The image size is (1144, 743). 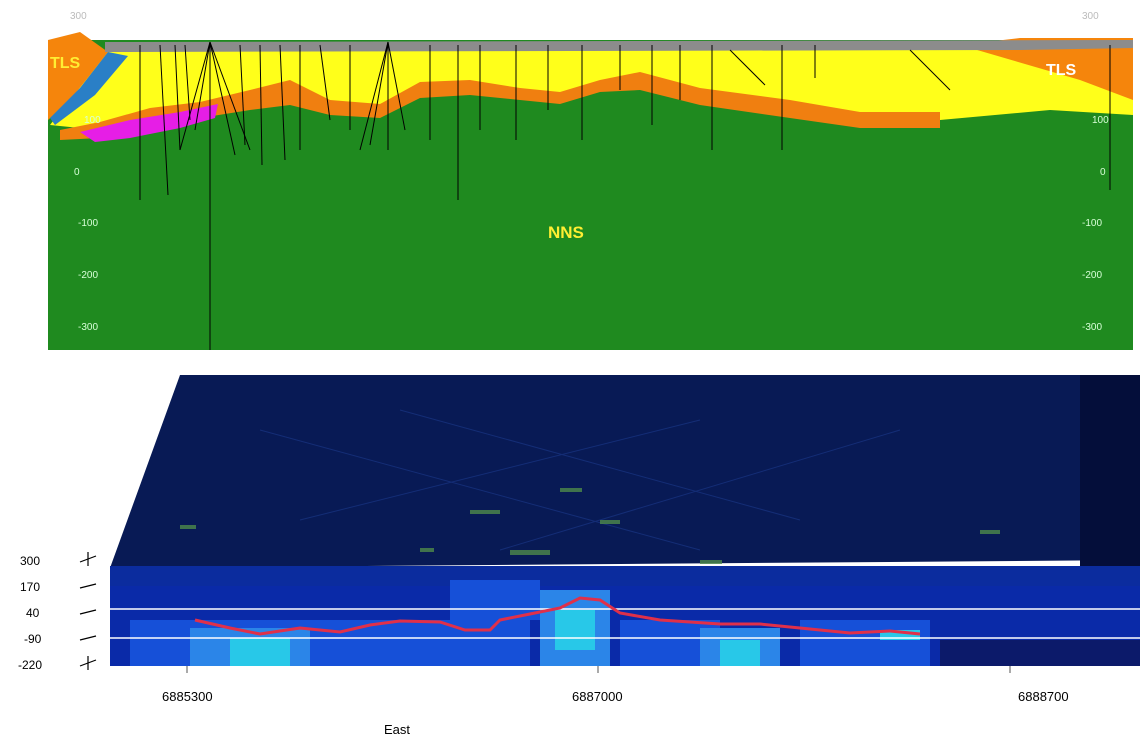 I want to click on inversion-depth-tick-label: 300, so click(x=30, y=561).